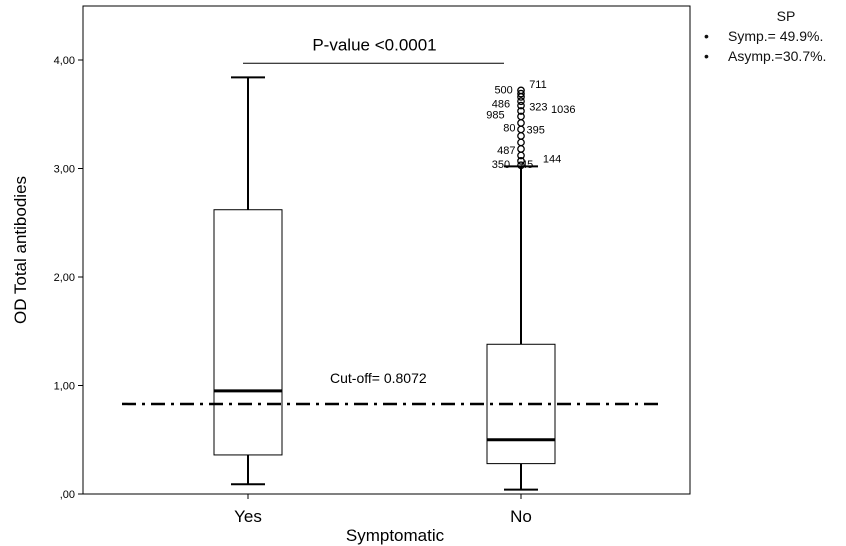 This screenshot has height=546, width=846. What do you see at coordinates (538, 108) in the screenshot?
I see `outlier-label: 323` at bounding box center [538, 108].